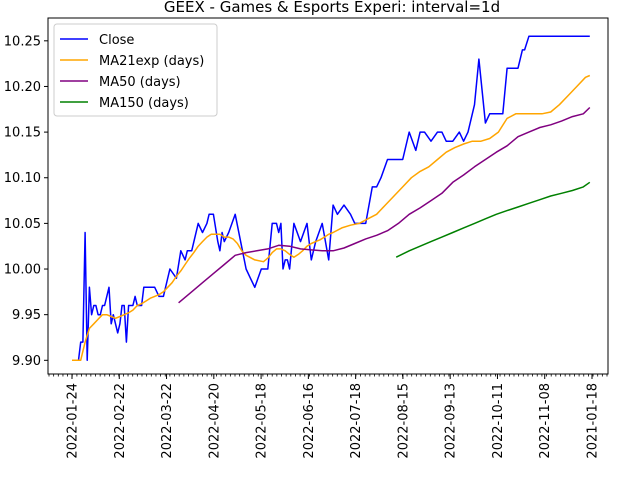 The width and height of the screenshot is (640, 480). I want to click on legend-box, so click(135, 70).